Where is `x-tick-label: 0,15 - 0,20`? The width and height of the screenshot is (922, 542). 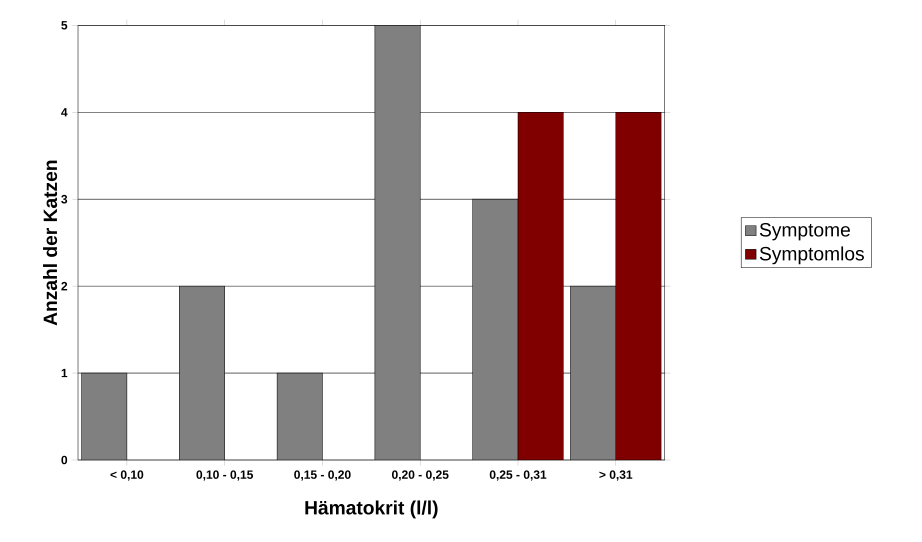 x-tick-label: 0,15 - 0,20 is located at coordinates (322, 475).